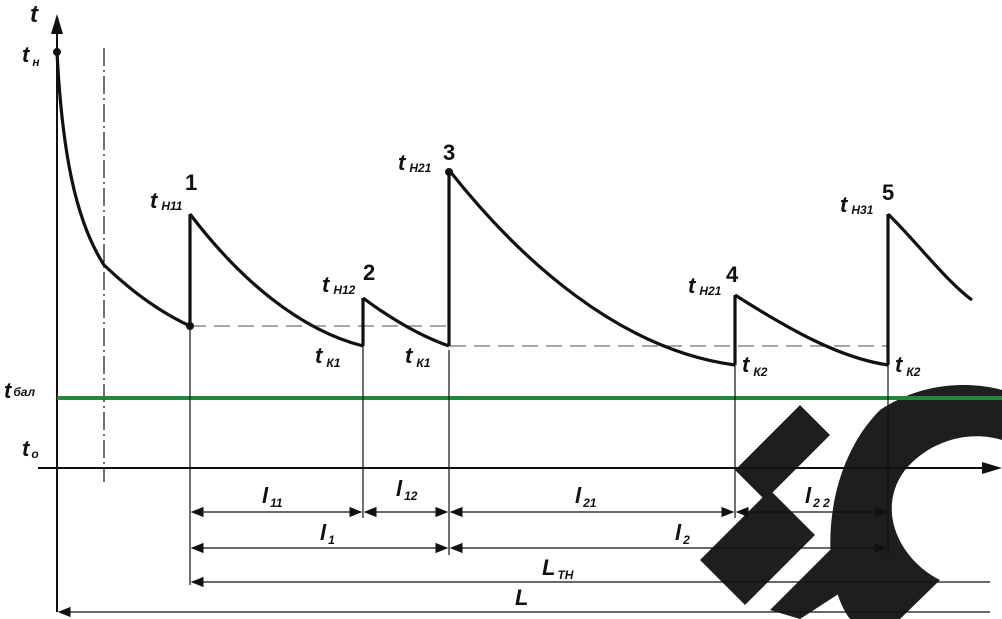 This screenshot has width=1002, height=619. What do you see at coordinates (888, 192) in the screenshot?
I see `point-5-label: 5` at bounding box center [888, 192].